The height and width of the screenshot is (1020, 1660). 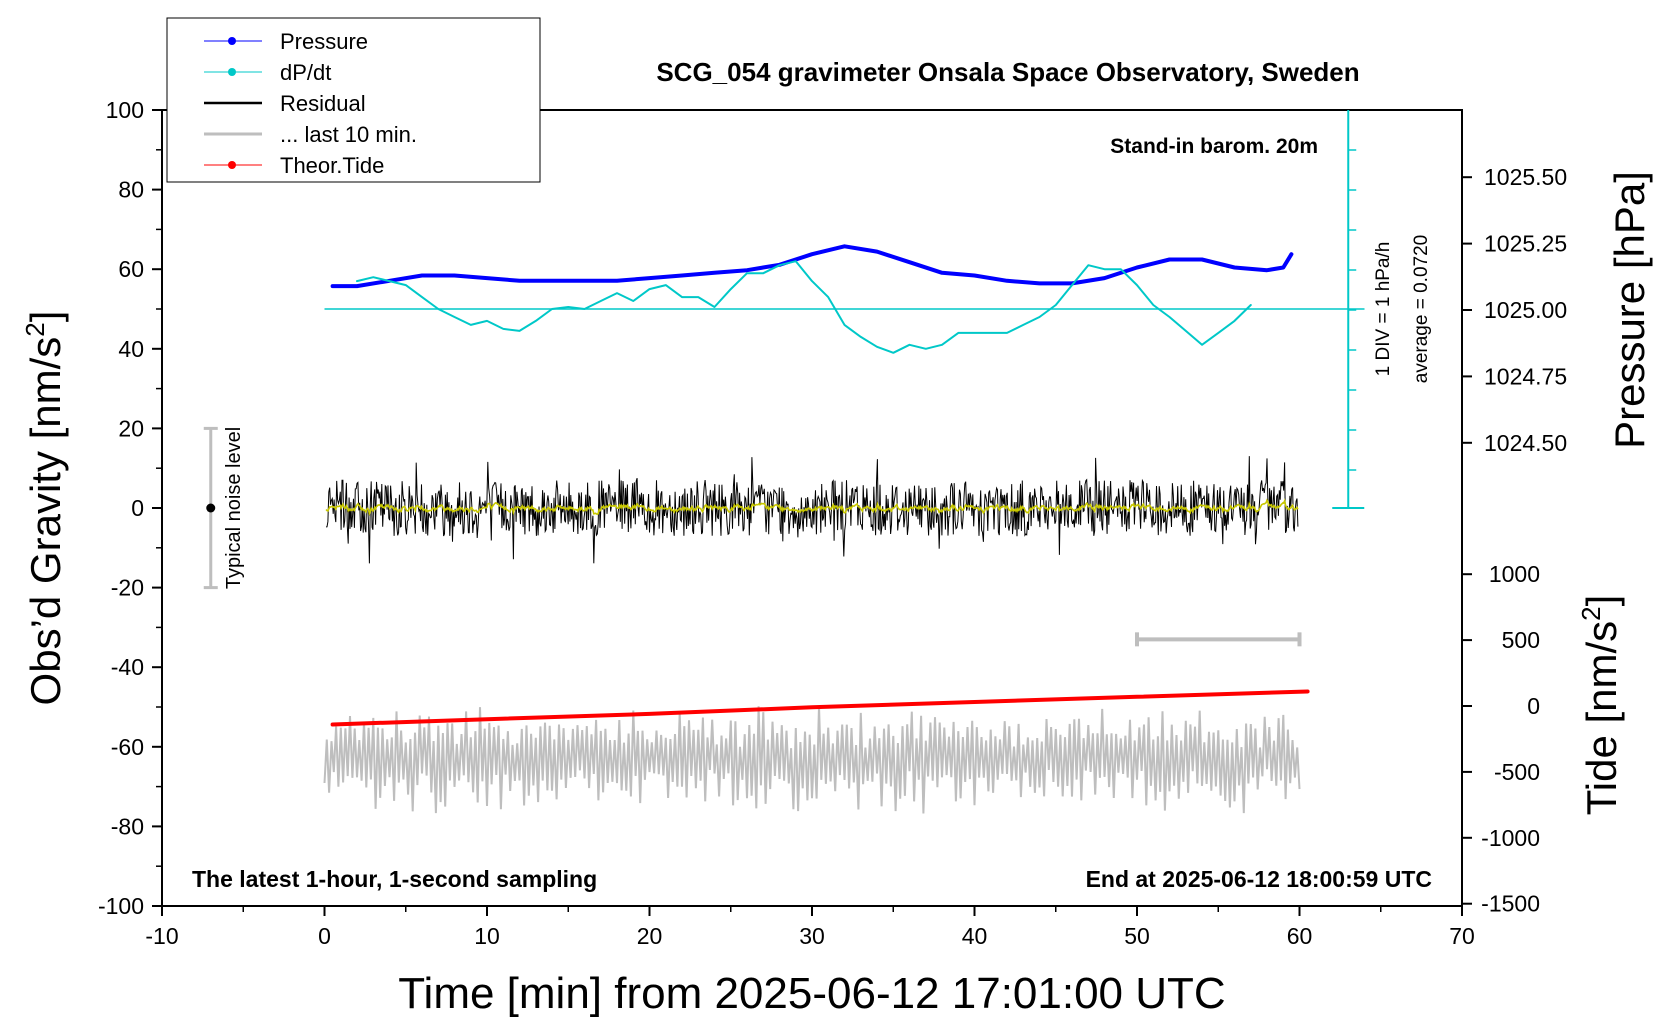 What do you see at coordinates (131, 190) in the screenshot?
I see `y-tick-label: 80` at bounding box center [131, 190].